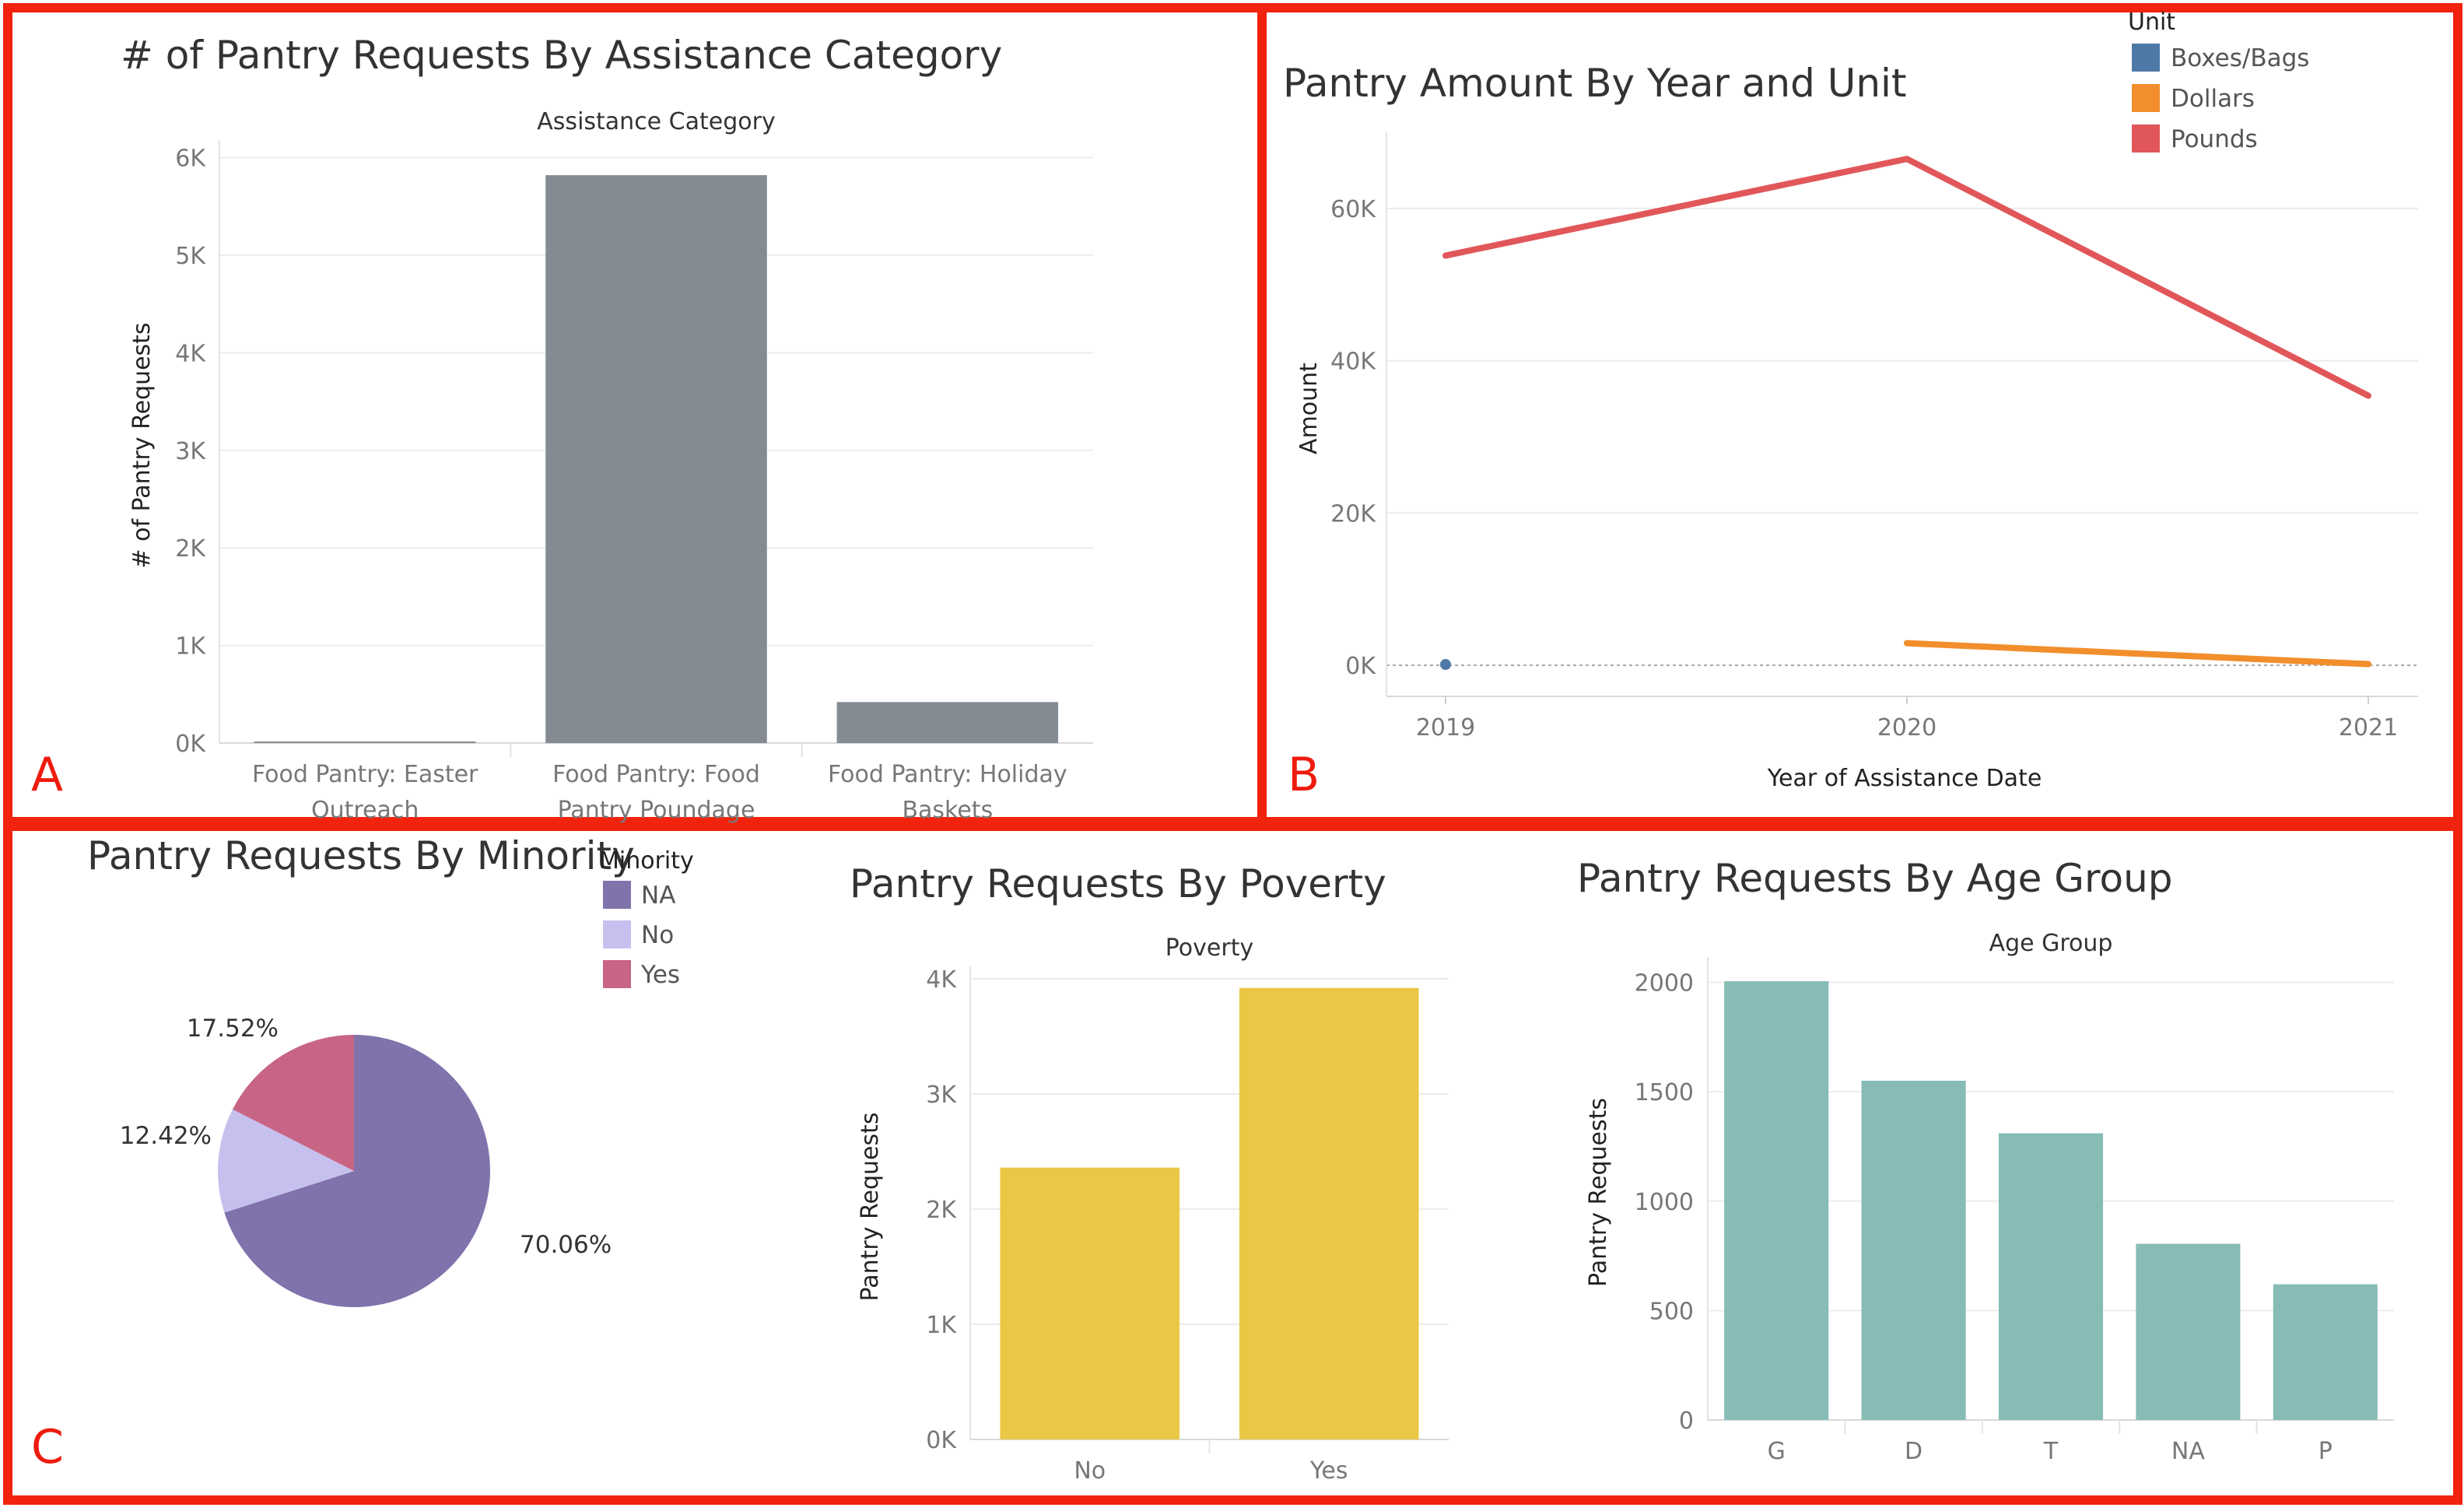  I want to click on poverty-xtick: No, so click(1090, 1471).